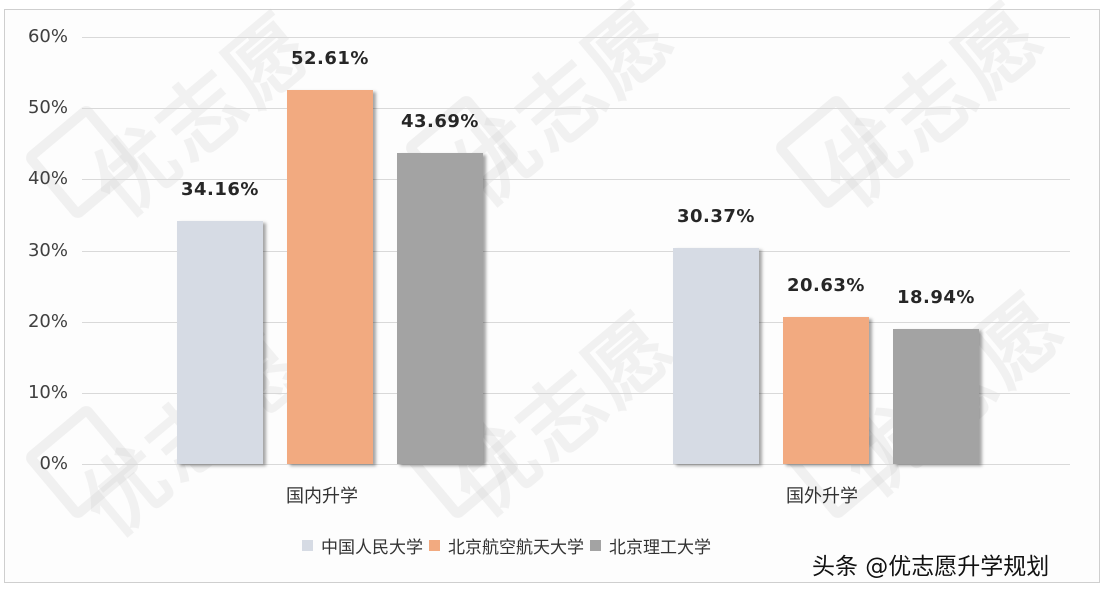 This screenshot has height=596, width=1112. What do you see at coordinates (47, 392) in the screenshot?
I see `y-tick-label: 10%` at bounding box center [47, 392].